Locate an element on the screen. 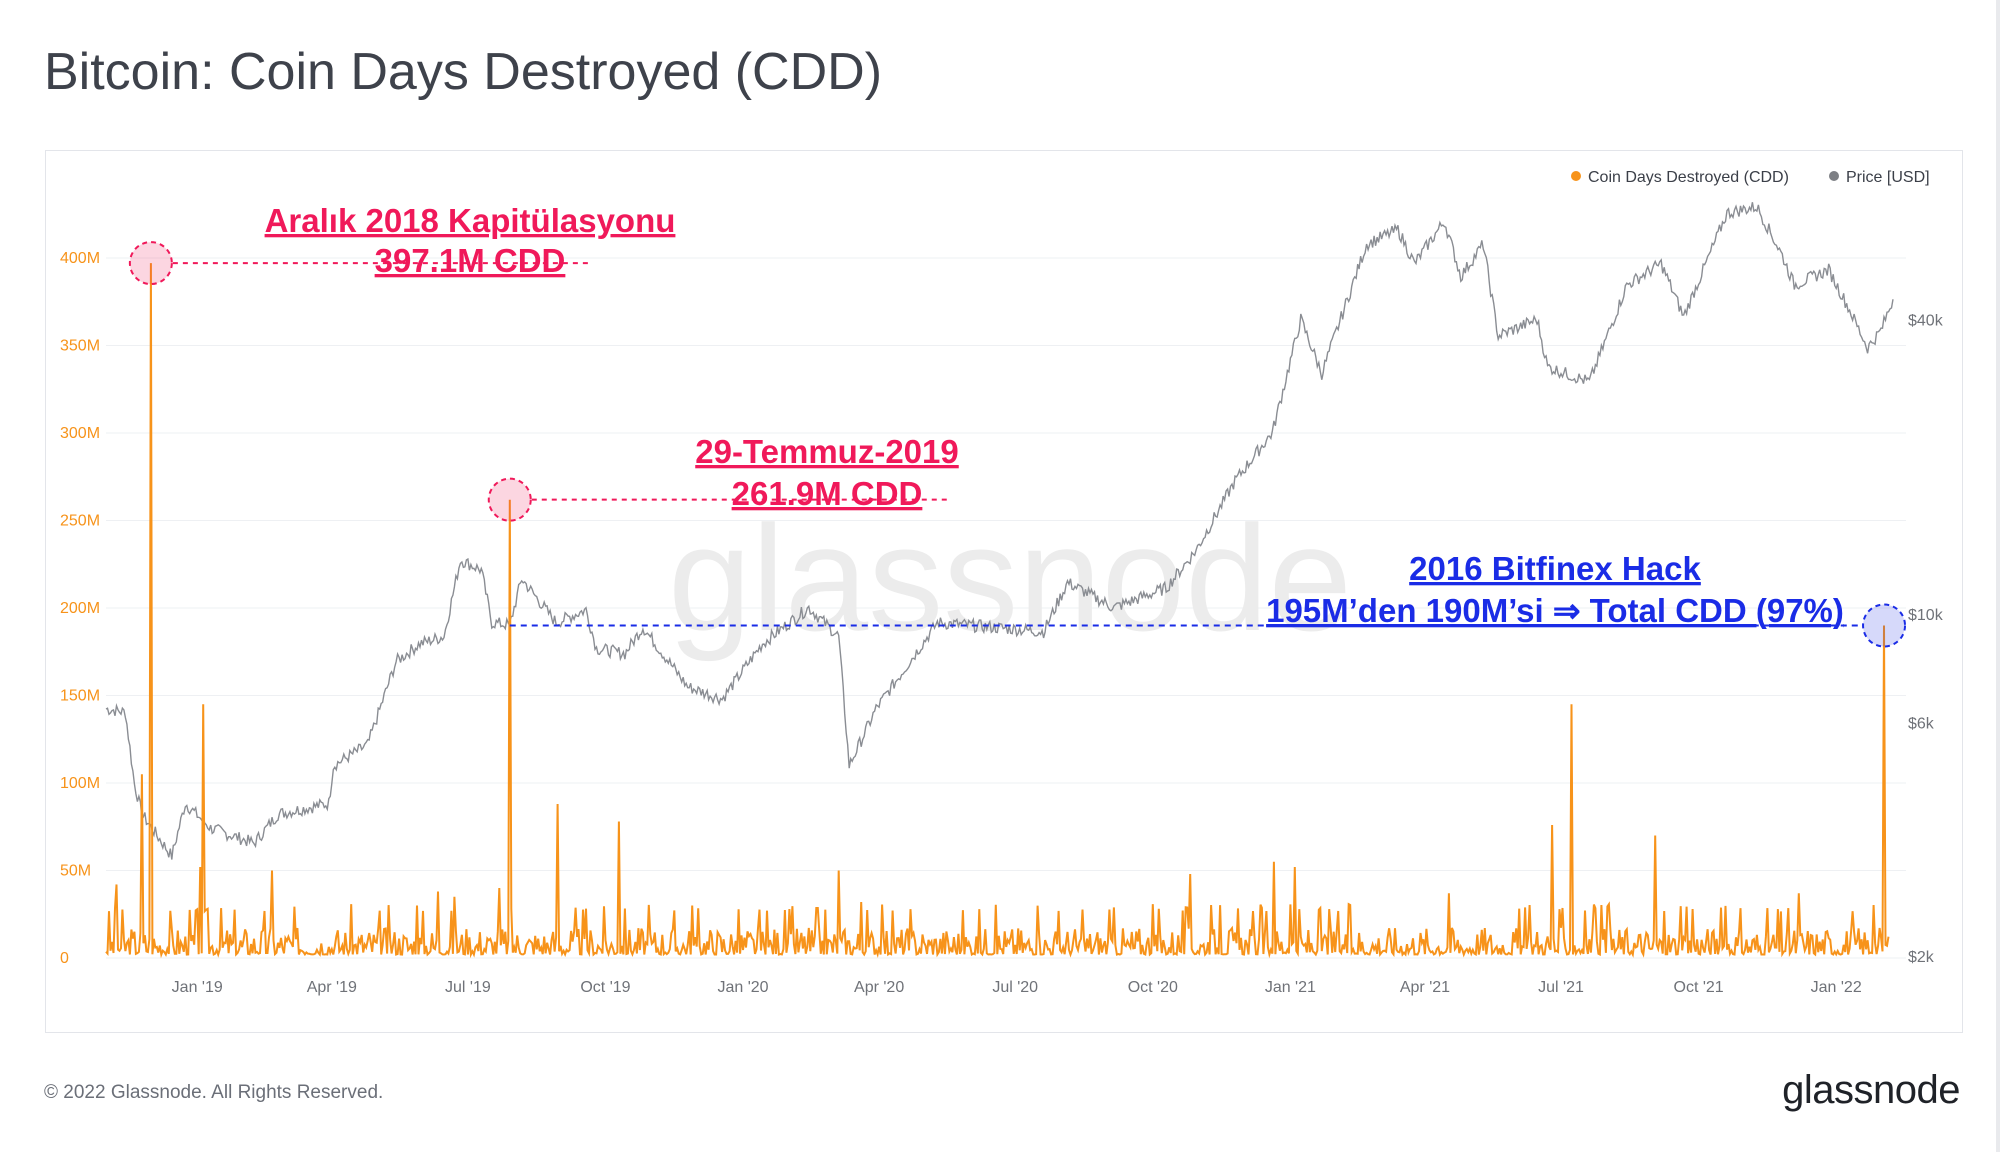 The height and width of the screenshot is (1152, 2000). x-tick-label: Jul '20 is located at coordinates (1015, 987).